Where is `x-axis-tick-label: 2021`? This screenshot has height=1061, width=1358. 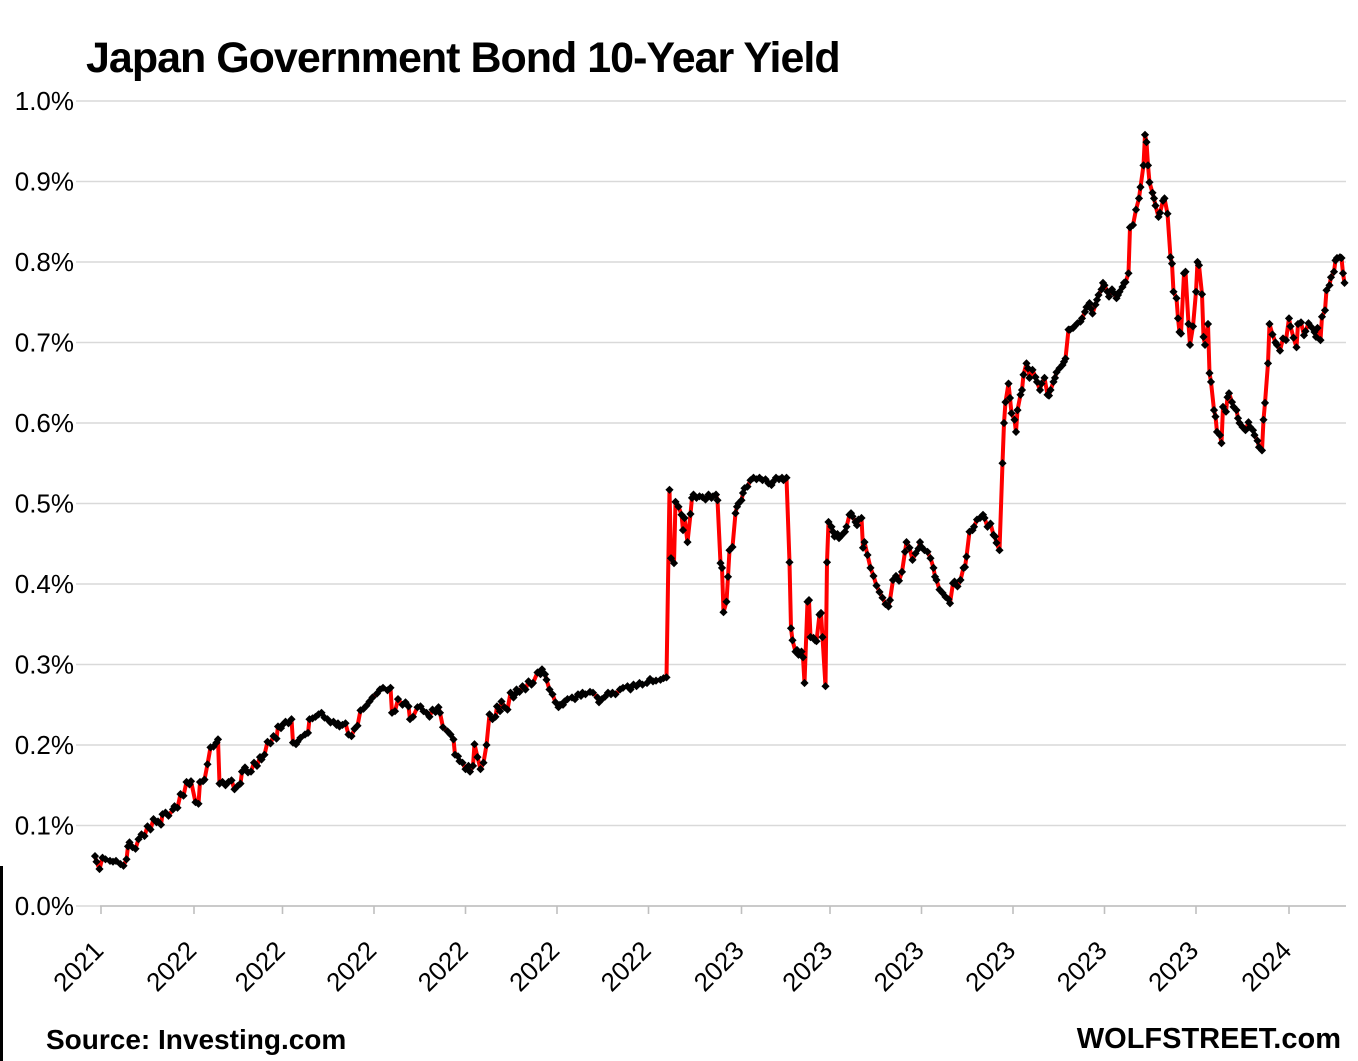
x-axis-tick-label: 2021 is located at coordinates (78, 966).